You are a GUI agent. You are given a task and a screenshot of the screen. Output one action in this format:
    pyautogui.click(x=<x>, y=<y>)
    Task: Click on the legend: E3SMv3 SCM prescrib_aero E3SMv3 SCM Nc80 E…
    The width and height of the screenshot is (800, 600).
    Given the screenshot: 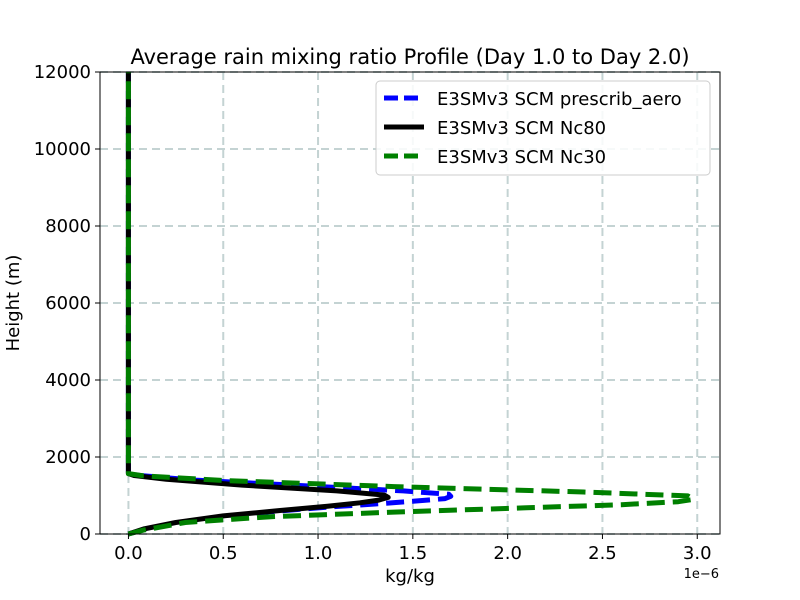 What is the action you would take?
    pyautogui.click(x=543, y=128)
    